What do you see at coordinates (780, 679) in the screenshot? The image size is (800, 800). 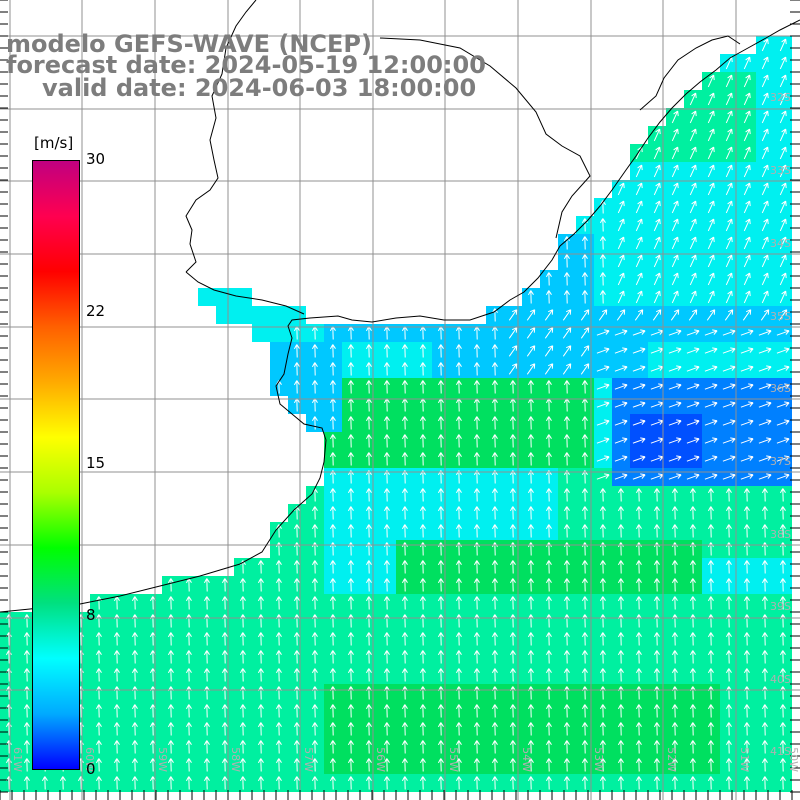 I see `lat-label: 40S` at bounding box center [780, 679].